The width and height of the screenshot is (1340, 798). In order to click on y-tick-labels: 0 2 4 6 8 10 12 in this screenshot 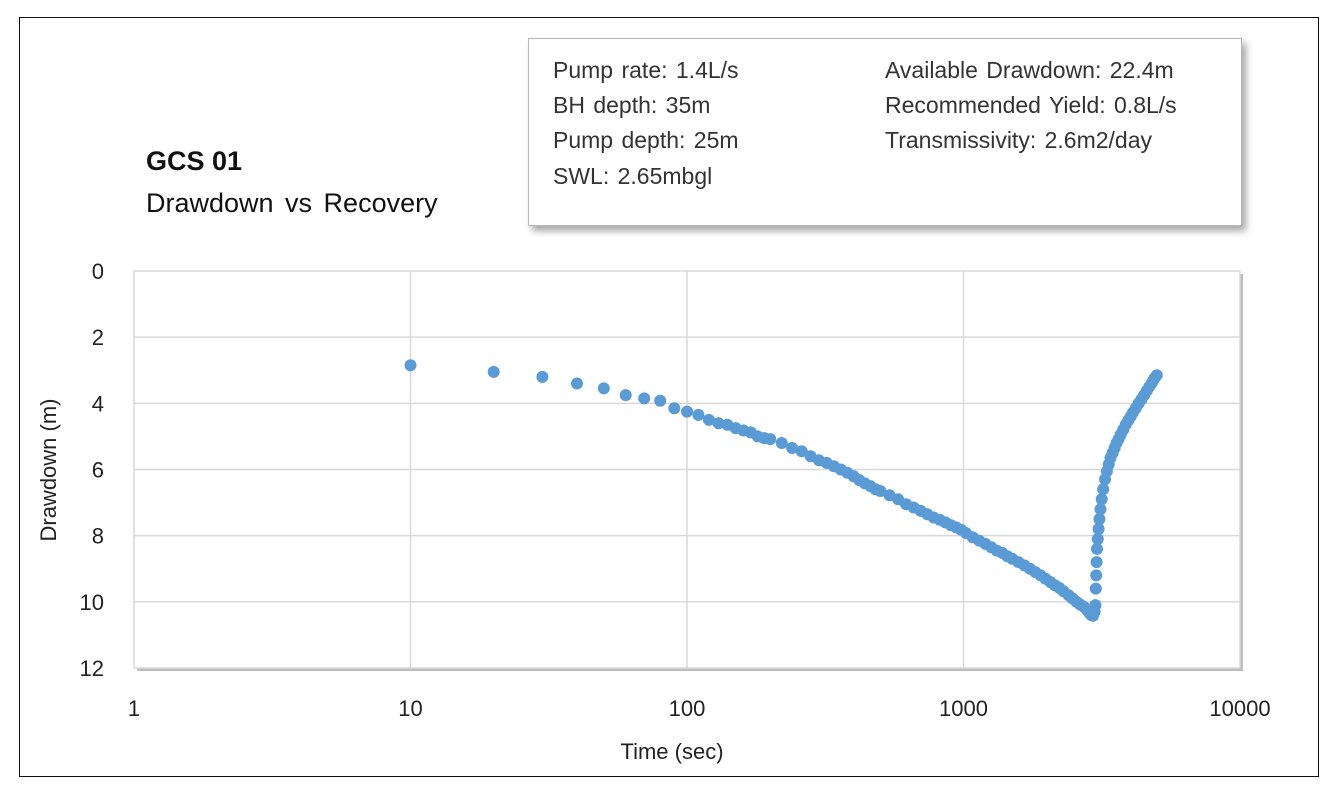, I will do `click(92, 470)`.